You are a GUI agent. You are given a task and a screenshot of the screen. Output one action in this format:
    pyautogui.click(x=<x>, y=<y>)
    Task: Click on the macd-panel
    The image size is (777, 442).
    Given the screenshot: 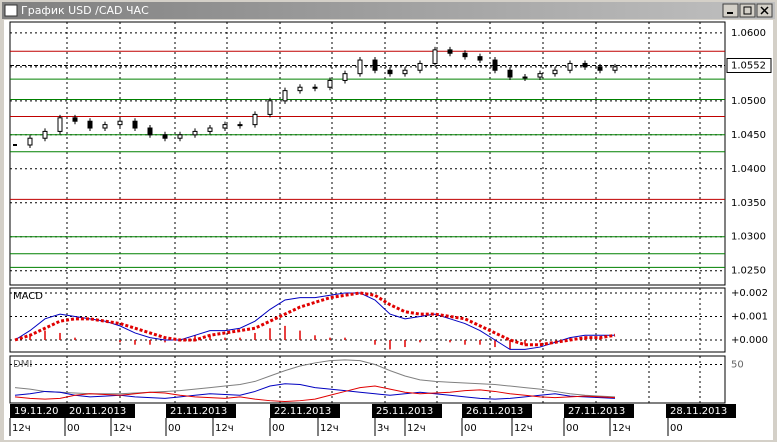 What is the action you would take?
    pyautogui.click(x=367, y=320)
    